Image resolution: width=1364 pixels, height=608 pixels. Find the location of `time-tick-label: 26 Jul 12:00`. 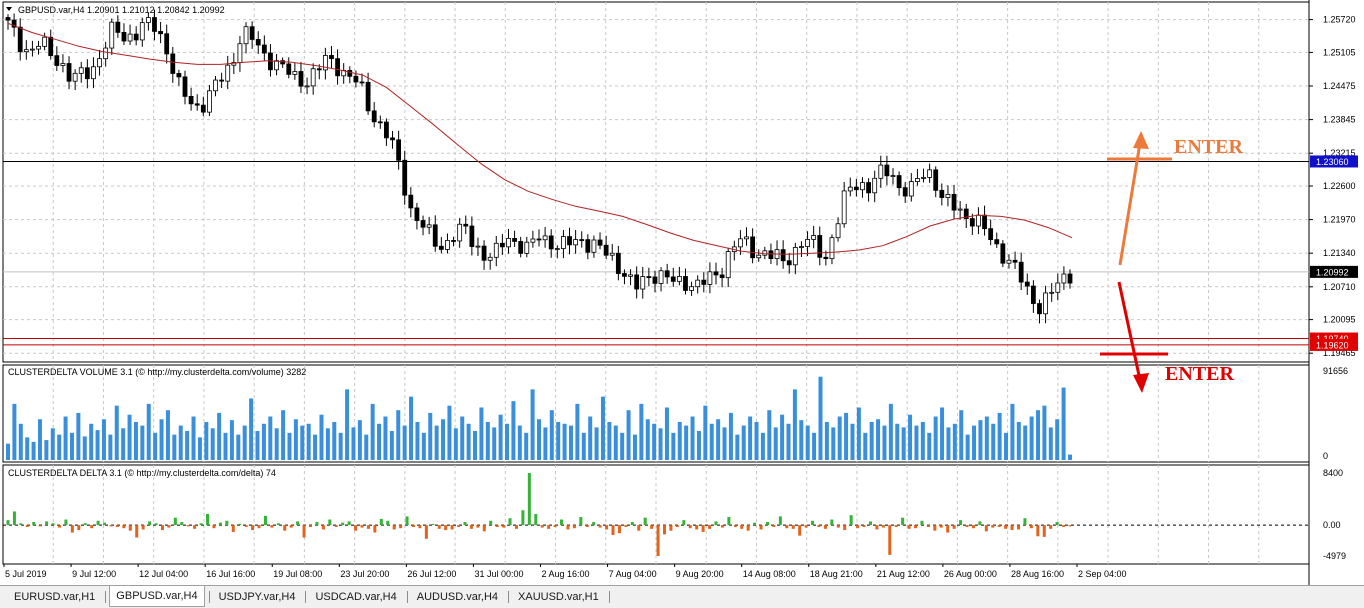

time-tick-label: 26 Jul 12:00 is located at coordinates (431, 574).